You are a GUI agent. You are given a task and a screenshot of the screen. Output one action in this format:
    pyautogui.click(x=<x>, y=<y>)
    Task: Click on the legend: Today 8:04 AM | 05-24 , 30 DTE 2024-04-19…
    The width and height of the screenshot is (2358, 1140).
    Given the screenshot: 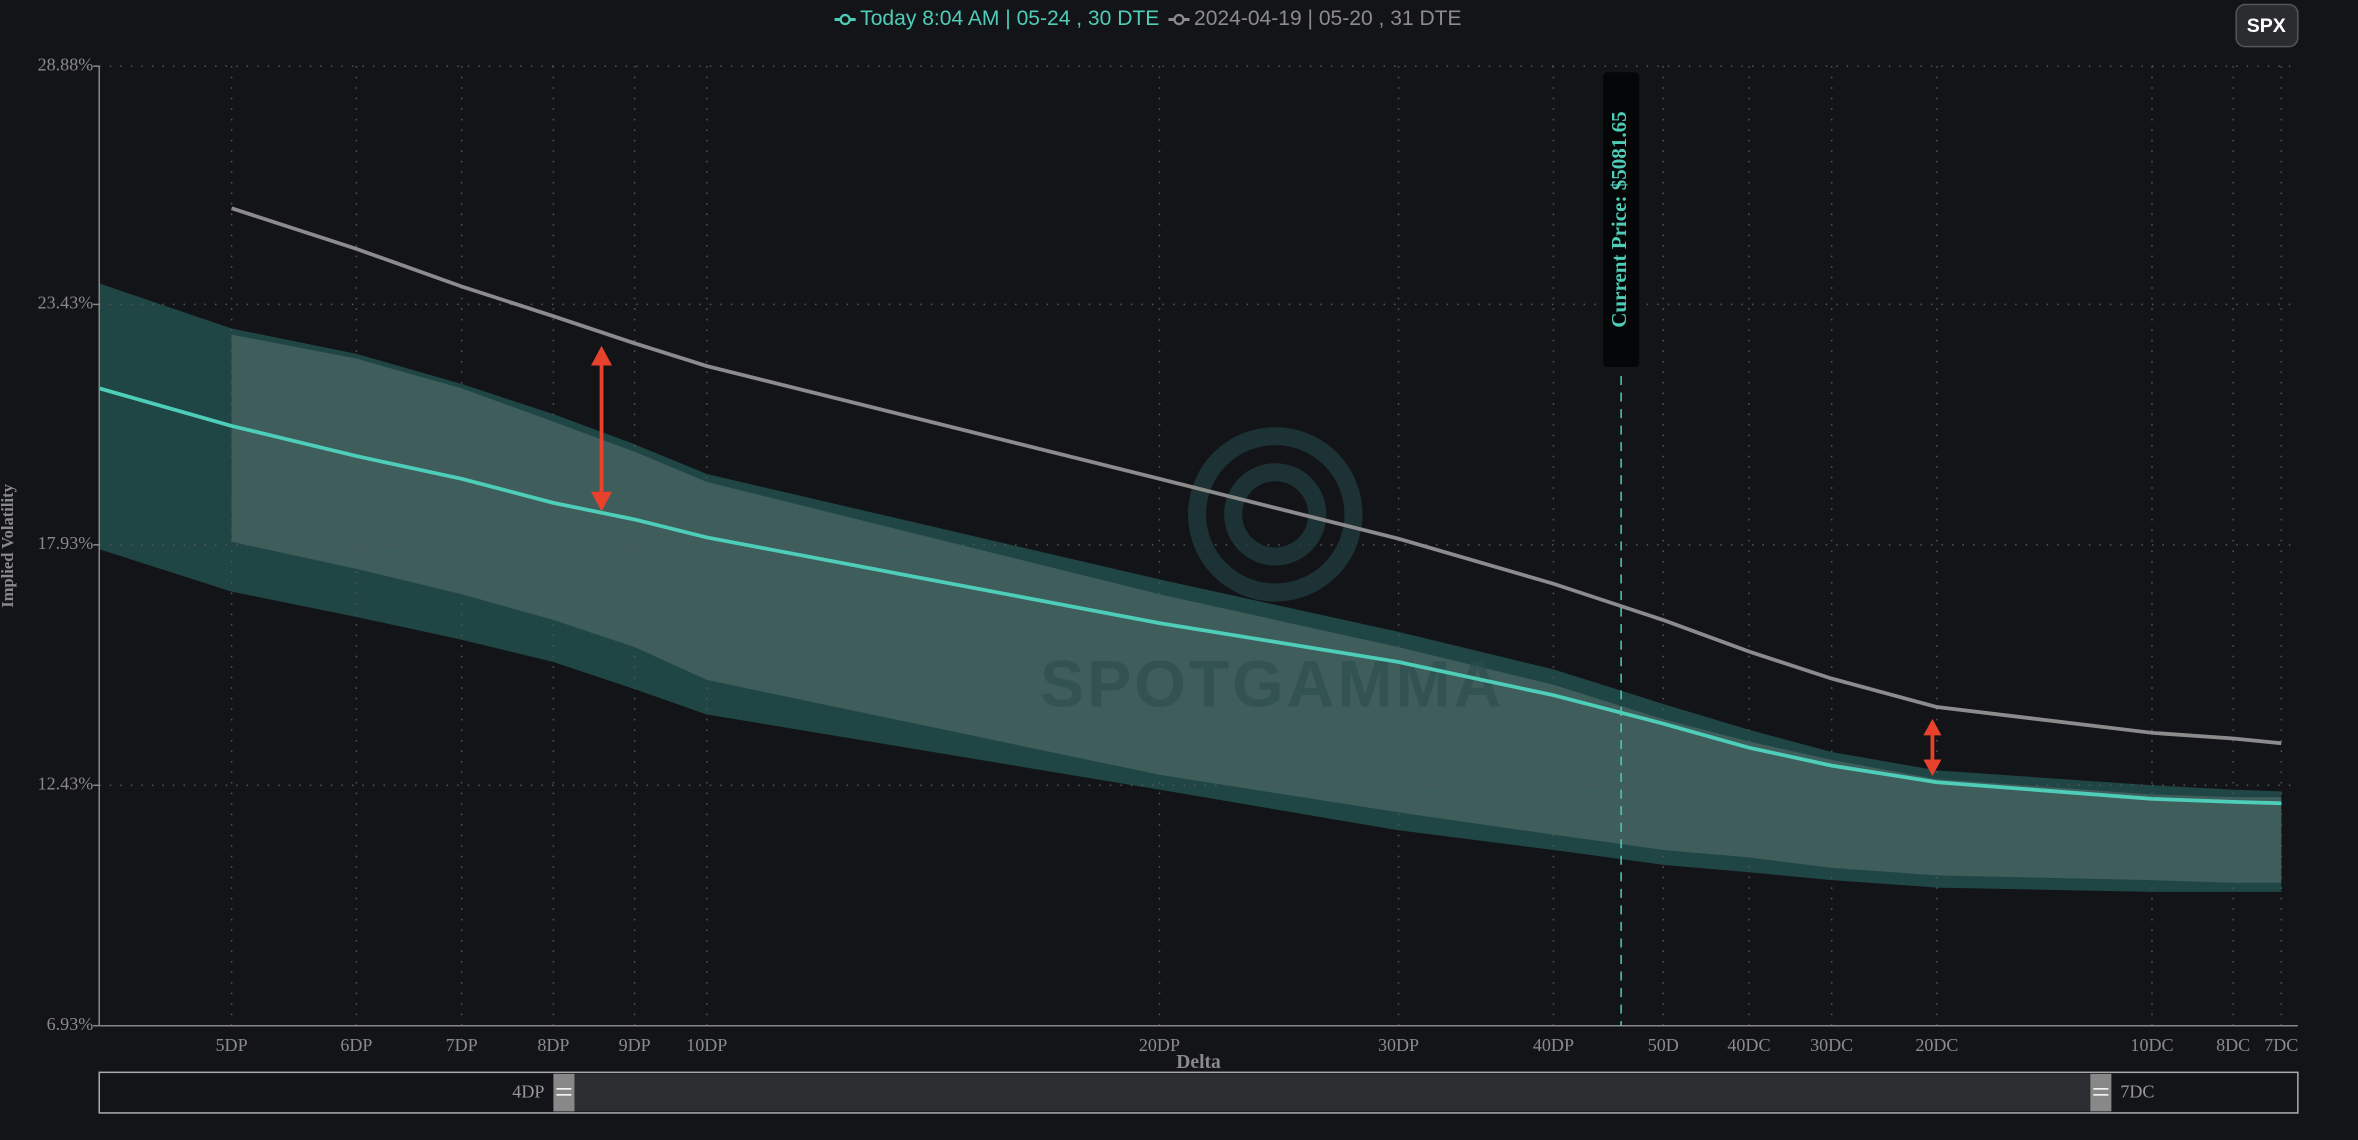 What is the action you would take?
    pyautogui.click(x=1148, y=18)
    